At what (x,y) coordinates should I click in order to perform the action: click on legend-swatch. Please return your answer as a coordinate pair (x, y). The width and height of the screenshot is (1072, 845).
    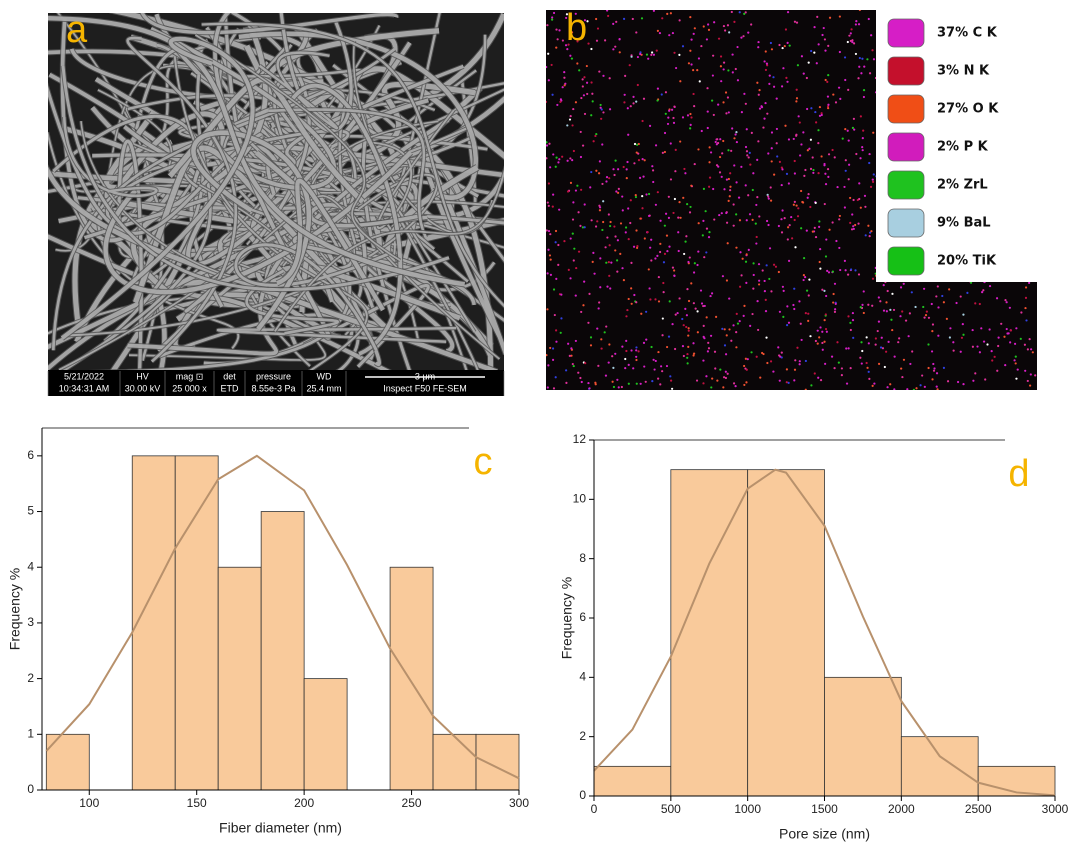
    Looking at the image, I should click on (906, 71).